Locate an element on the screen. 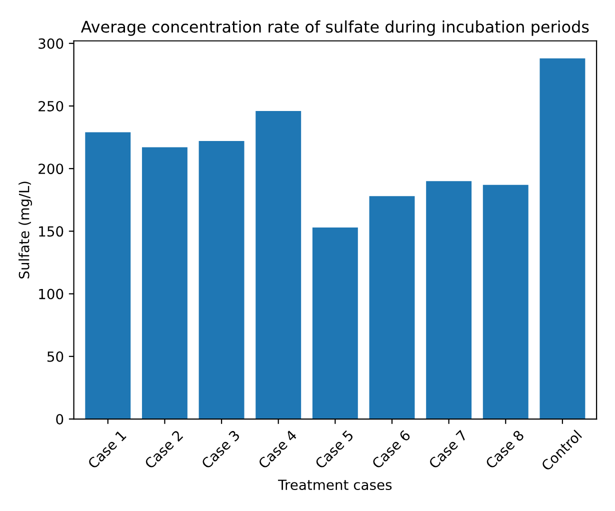 The image size is (615, 511). y-tick-label: 100 is located at coordinates (51, 294).